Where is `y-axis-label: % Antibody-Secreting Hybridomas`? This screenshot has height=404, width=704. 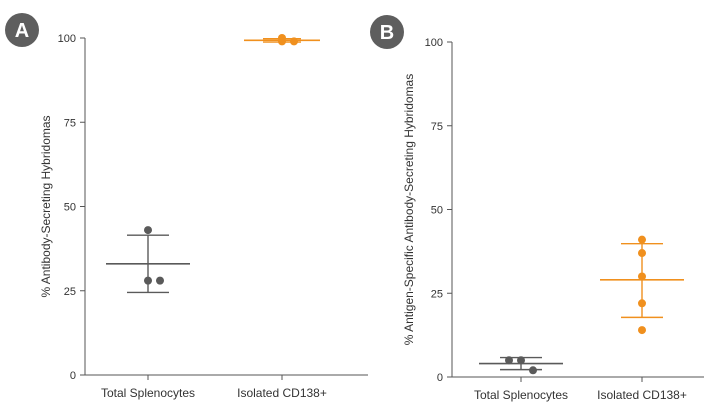
y-axis-label: % Antibody-Secreting Hybridomas is located at coordinates (46, 206).